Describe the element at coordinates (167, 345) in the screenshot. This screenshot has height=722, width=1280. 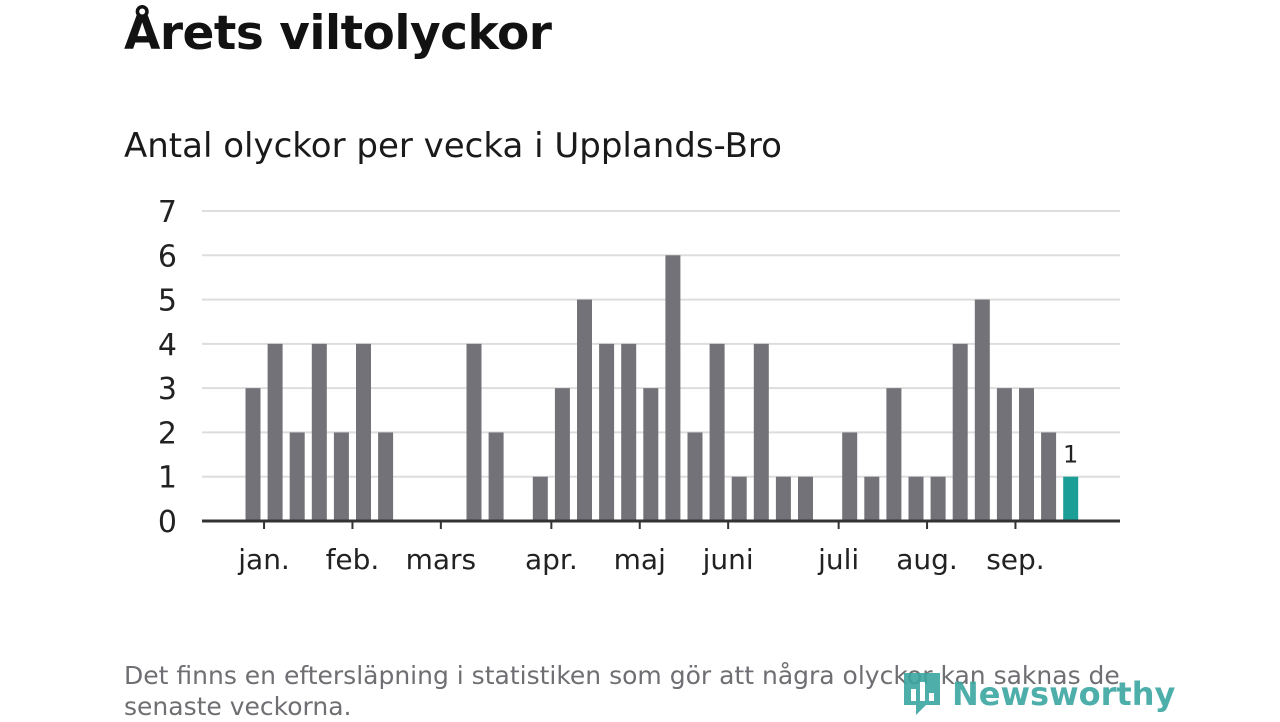
I see `y-tick-label: 4` at that location.